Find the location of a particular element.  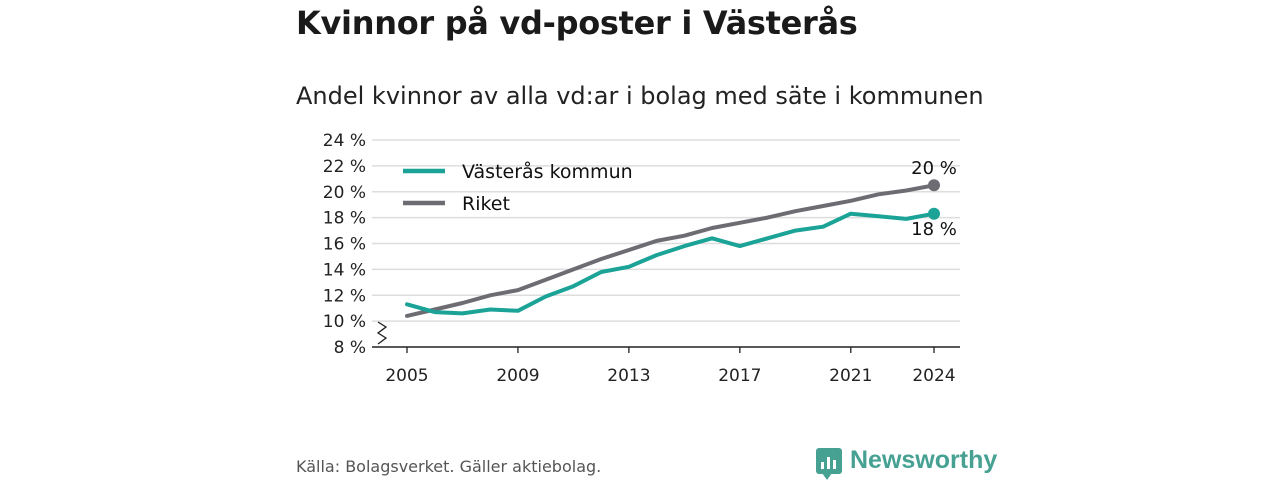

x-tick-label: 2005 is located at coordinates (406, 376).